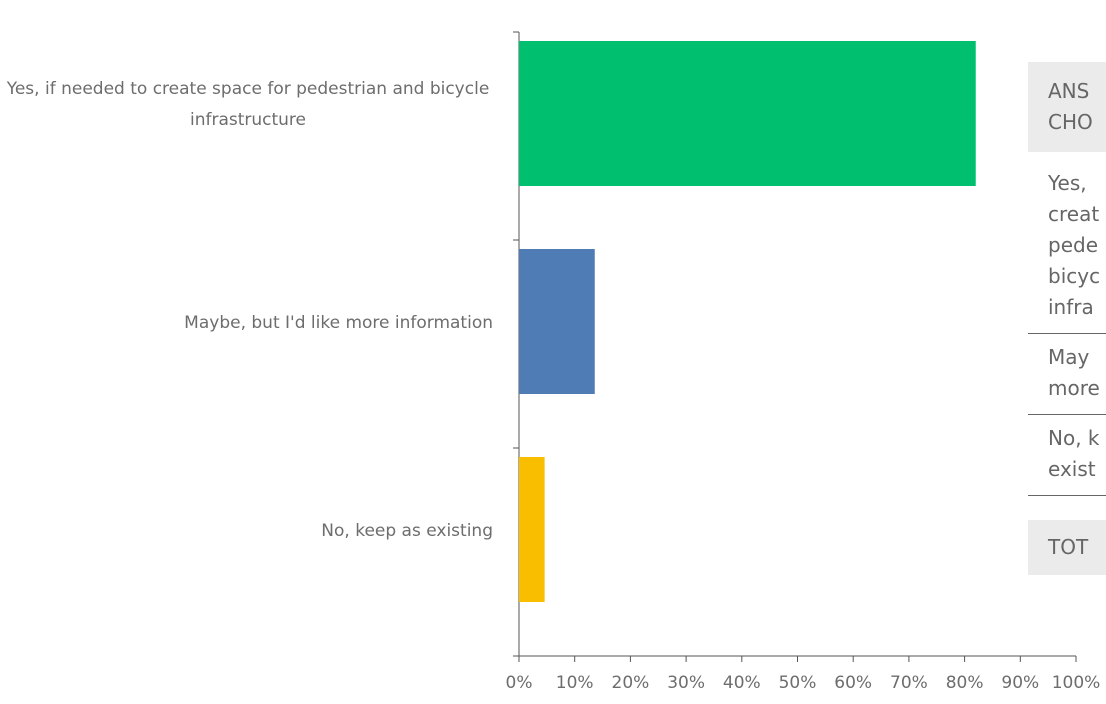 The height and width of the screenshot is (704, 1106). What do you see at coordinates (1067, 107) in the screenshot?
I see `table-header: ANS CHO` at bounding box center [1067, 107].